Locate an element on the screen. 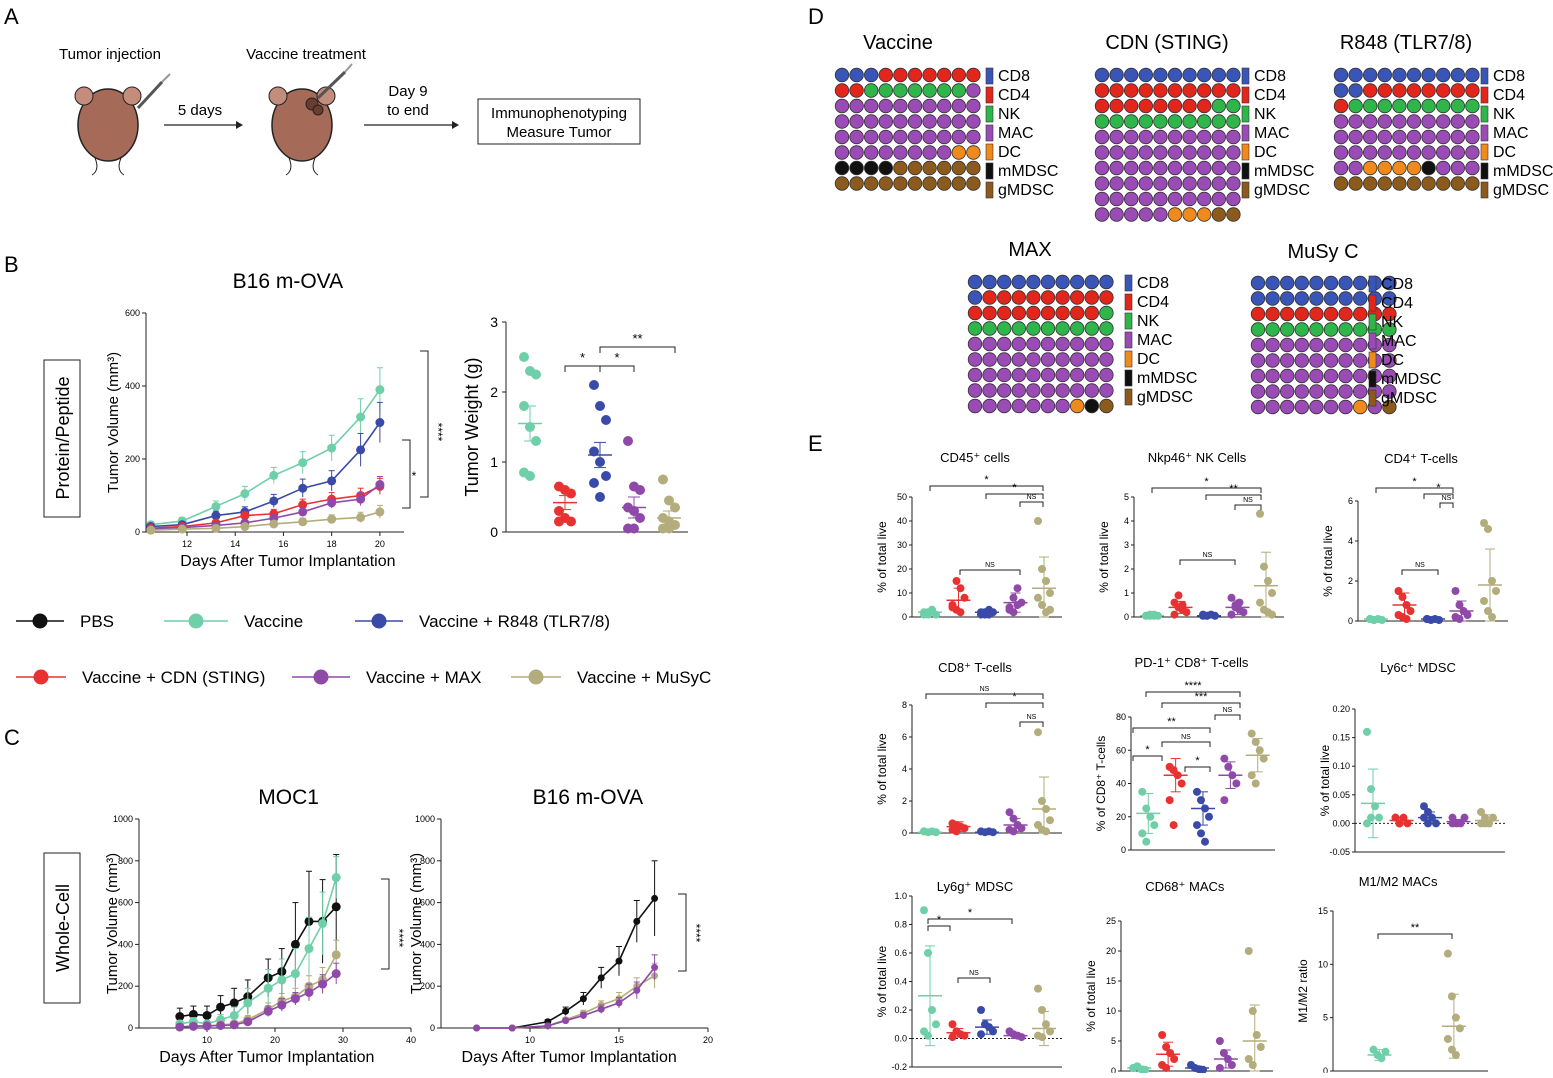  arrow-2-label-b: to end is located at coordinates (408, 110).